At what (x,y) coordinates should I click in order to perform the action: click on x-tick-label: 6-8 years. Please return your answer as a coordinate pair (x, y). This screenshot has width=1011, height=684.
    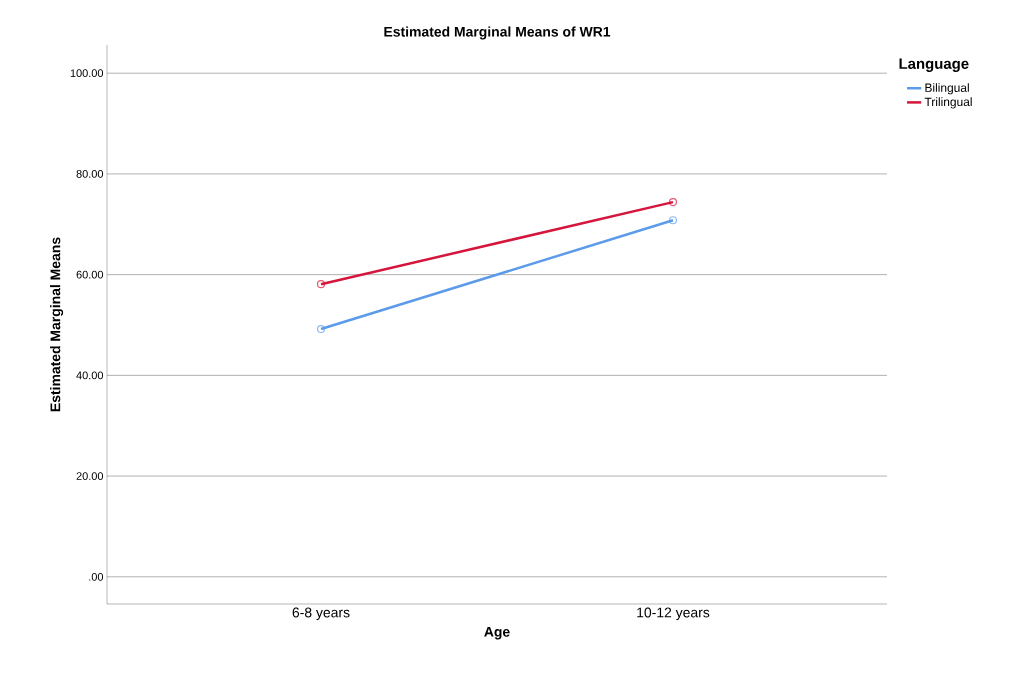
    Looking at the image, I should click on (321, 614).